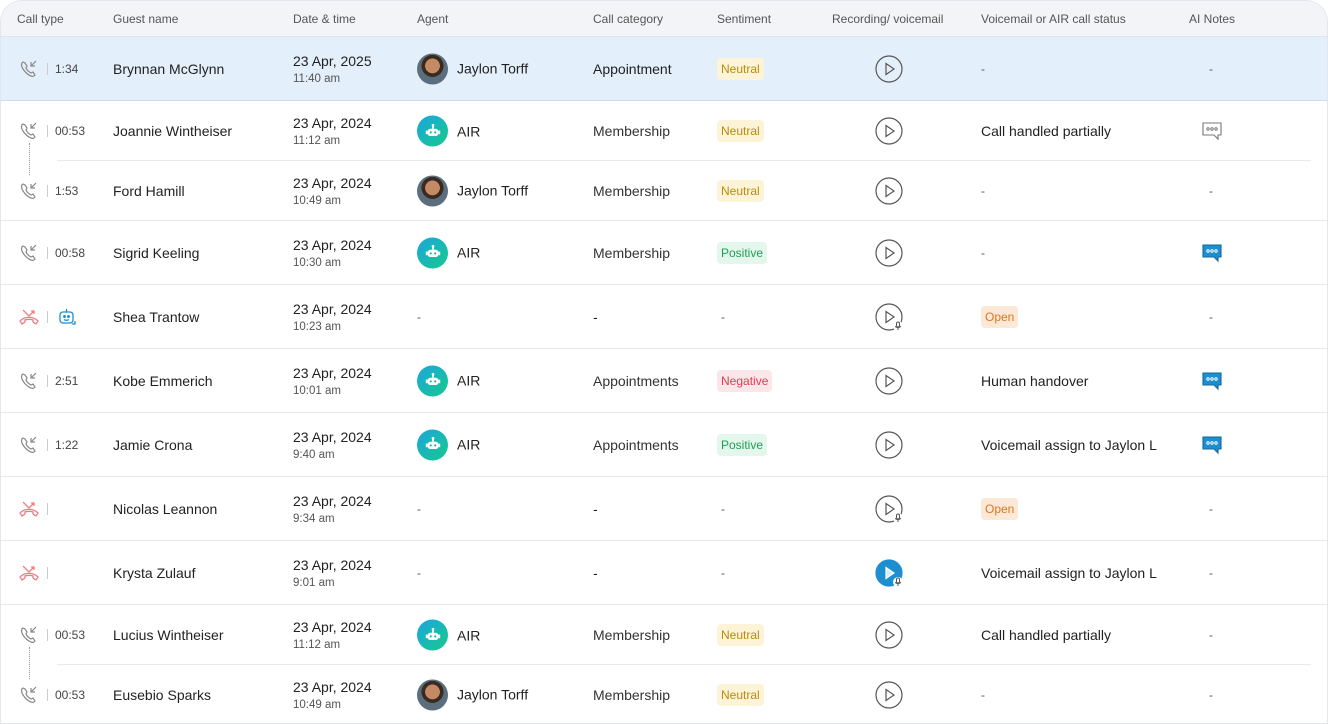 Image resolution: width=1328 pixels, height=724 pixels. What do you see at coordinates (636, 444) in the screenshot?
I see `call-category: Appointments` at bounding box center [636, 444].